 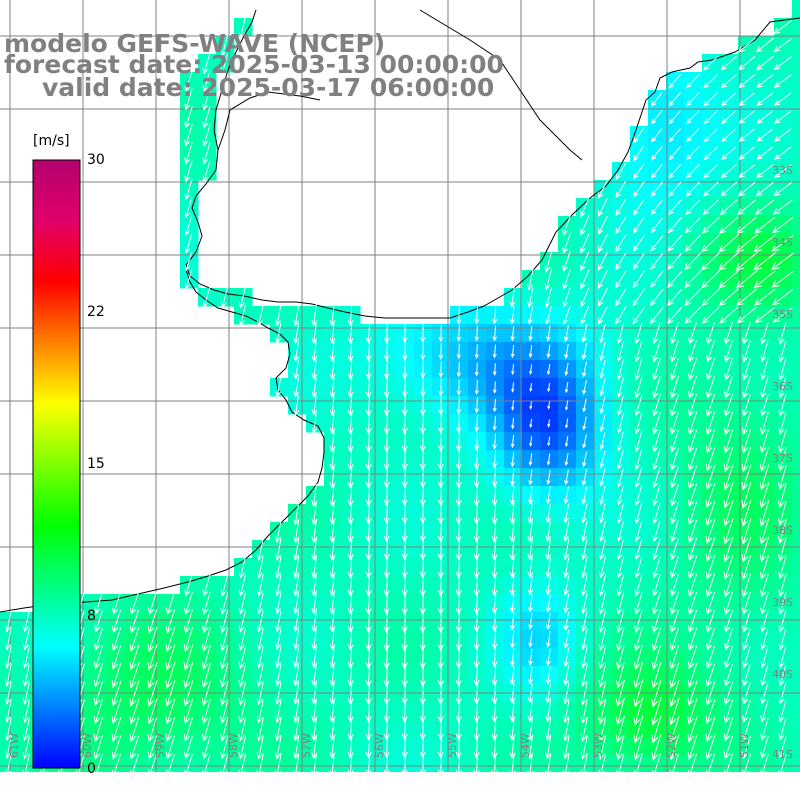 What do you see at coordinates (796, 387) in the screenshot?
I see `wind-speed-cell` at bounding box center [796, 387].